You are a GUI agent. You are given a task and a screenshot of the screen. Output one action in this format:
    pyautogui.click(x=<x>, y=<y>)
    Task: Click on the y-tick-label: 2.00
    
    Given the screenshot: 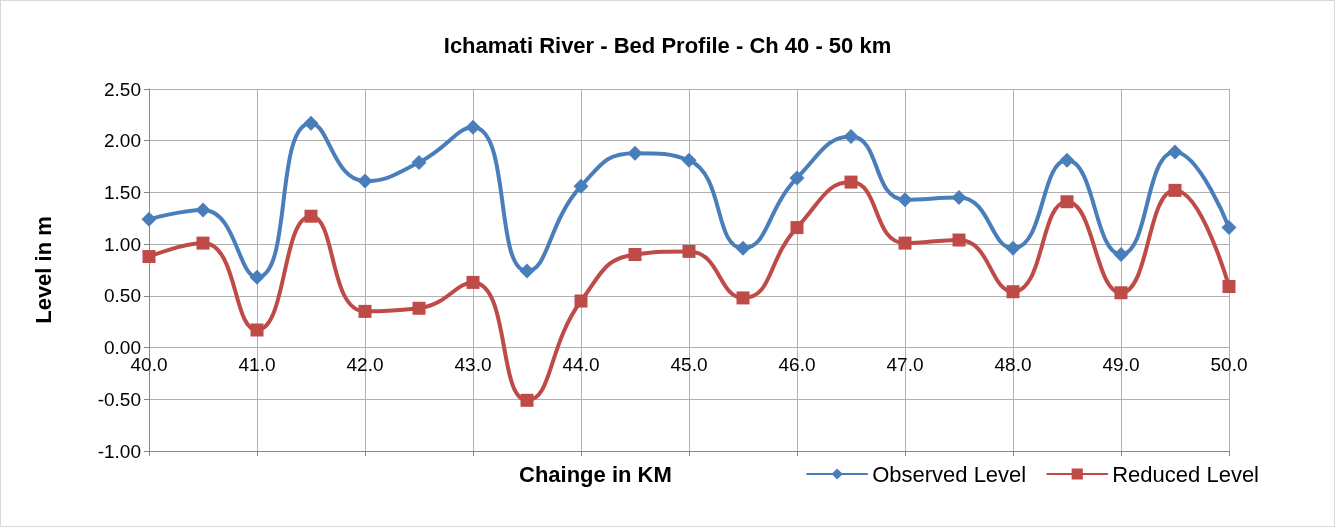 What is the action you would take?
    pyautogui.click(x=122, y=141)
    